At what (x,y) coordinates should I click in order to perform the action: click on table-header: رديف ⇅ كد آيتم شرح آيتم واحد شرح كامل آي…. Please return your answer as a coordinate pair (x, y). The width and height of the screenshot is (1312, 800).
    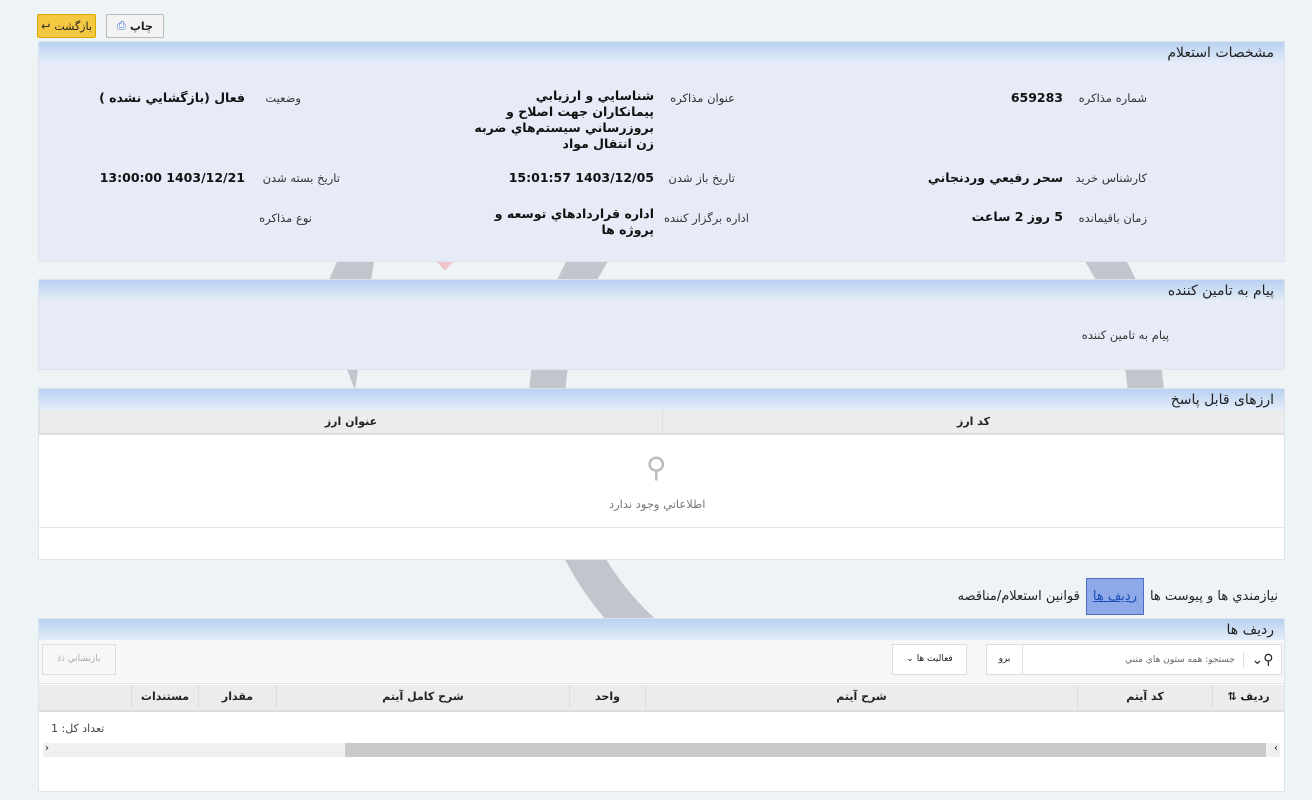
    Looking at the image, I should click on (661, 698).